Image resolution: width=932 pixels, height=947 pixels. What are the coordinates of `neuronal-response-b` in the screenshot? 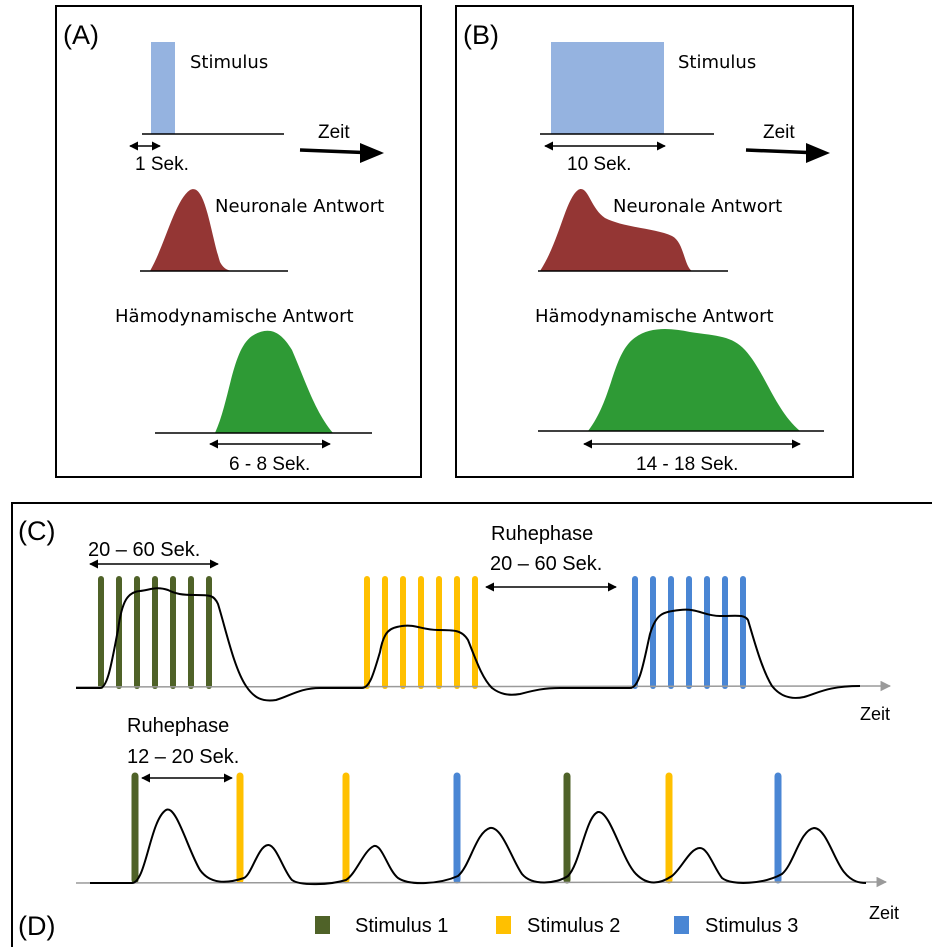 It's located at (616, 230).